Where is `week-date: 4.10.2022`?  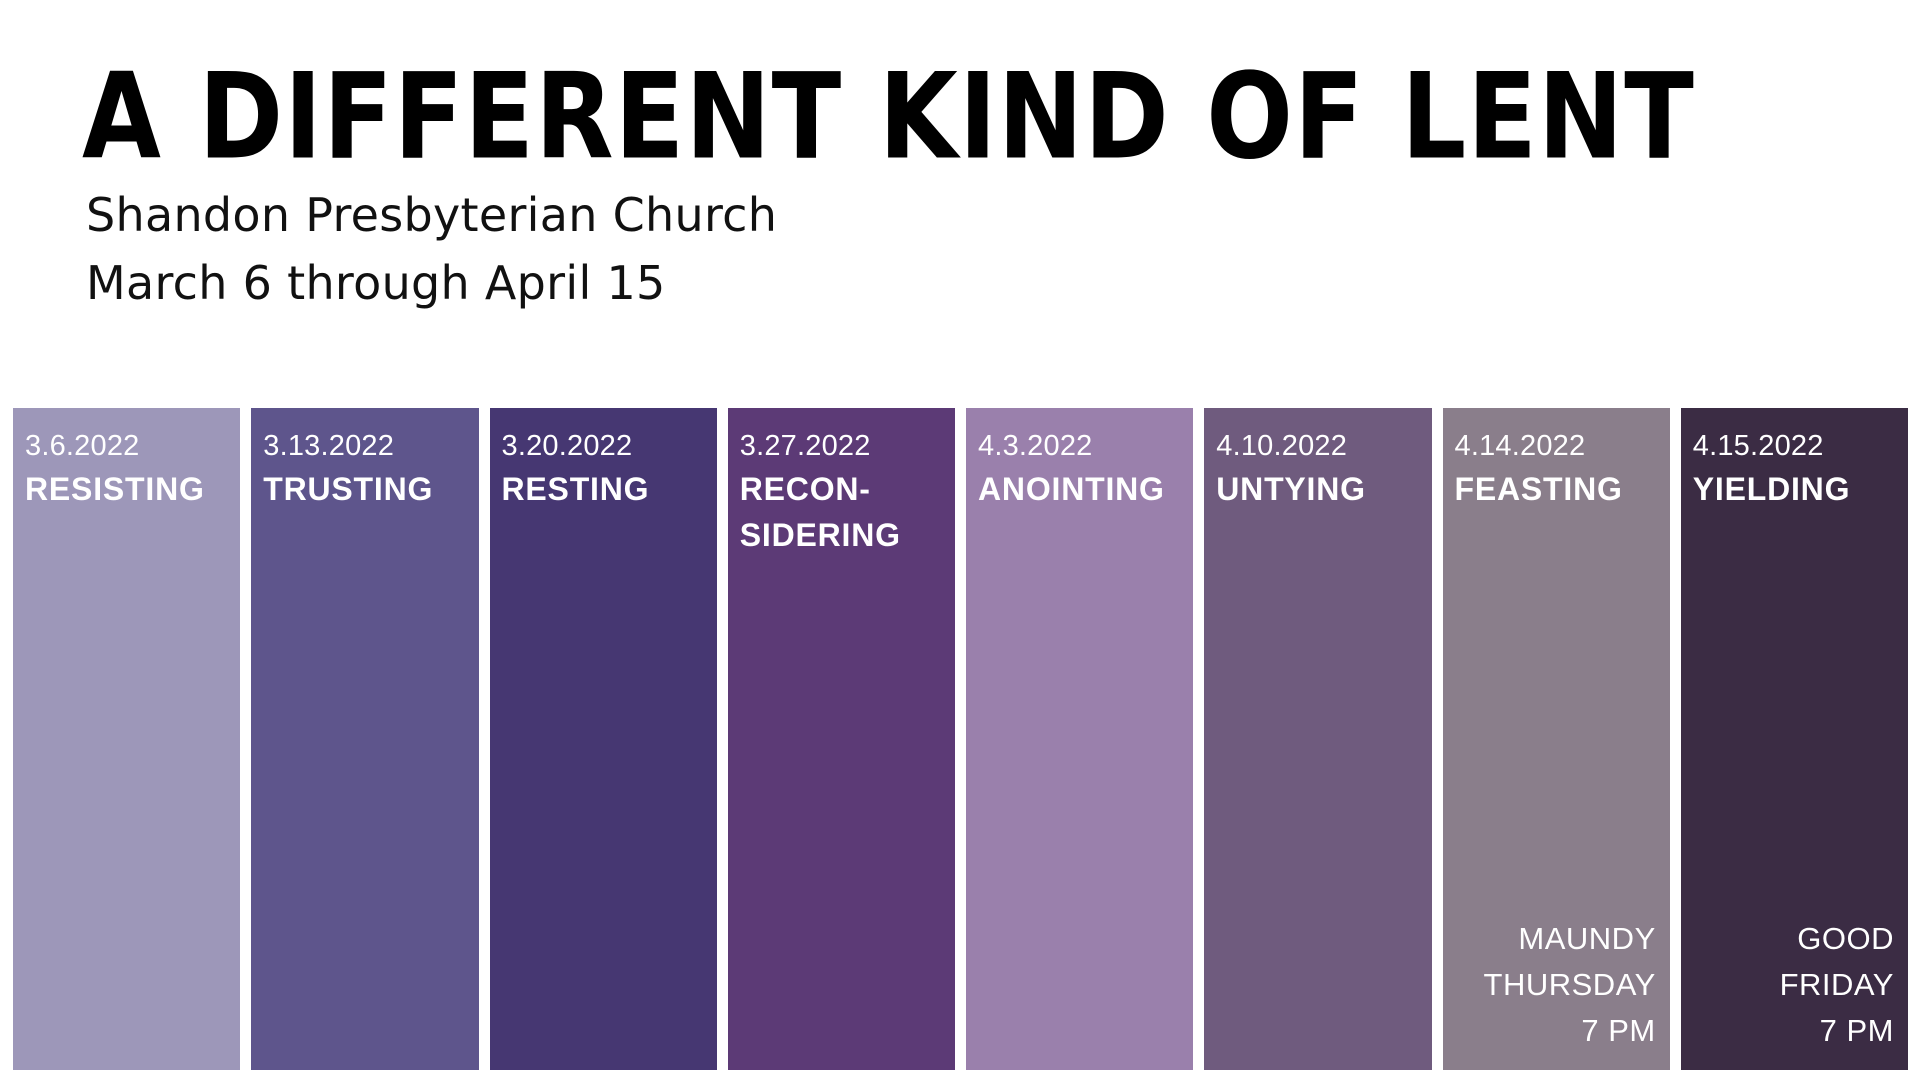 week-date: 4.10.2022 is located at coordinates (1282, 446).